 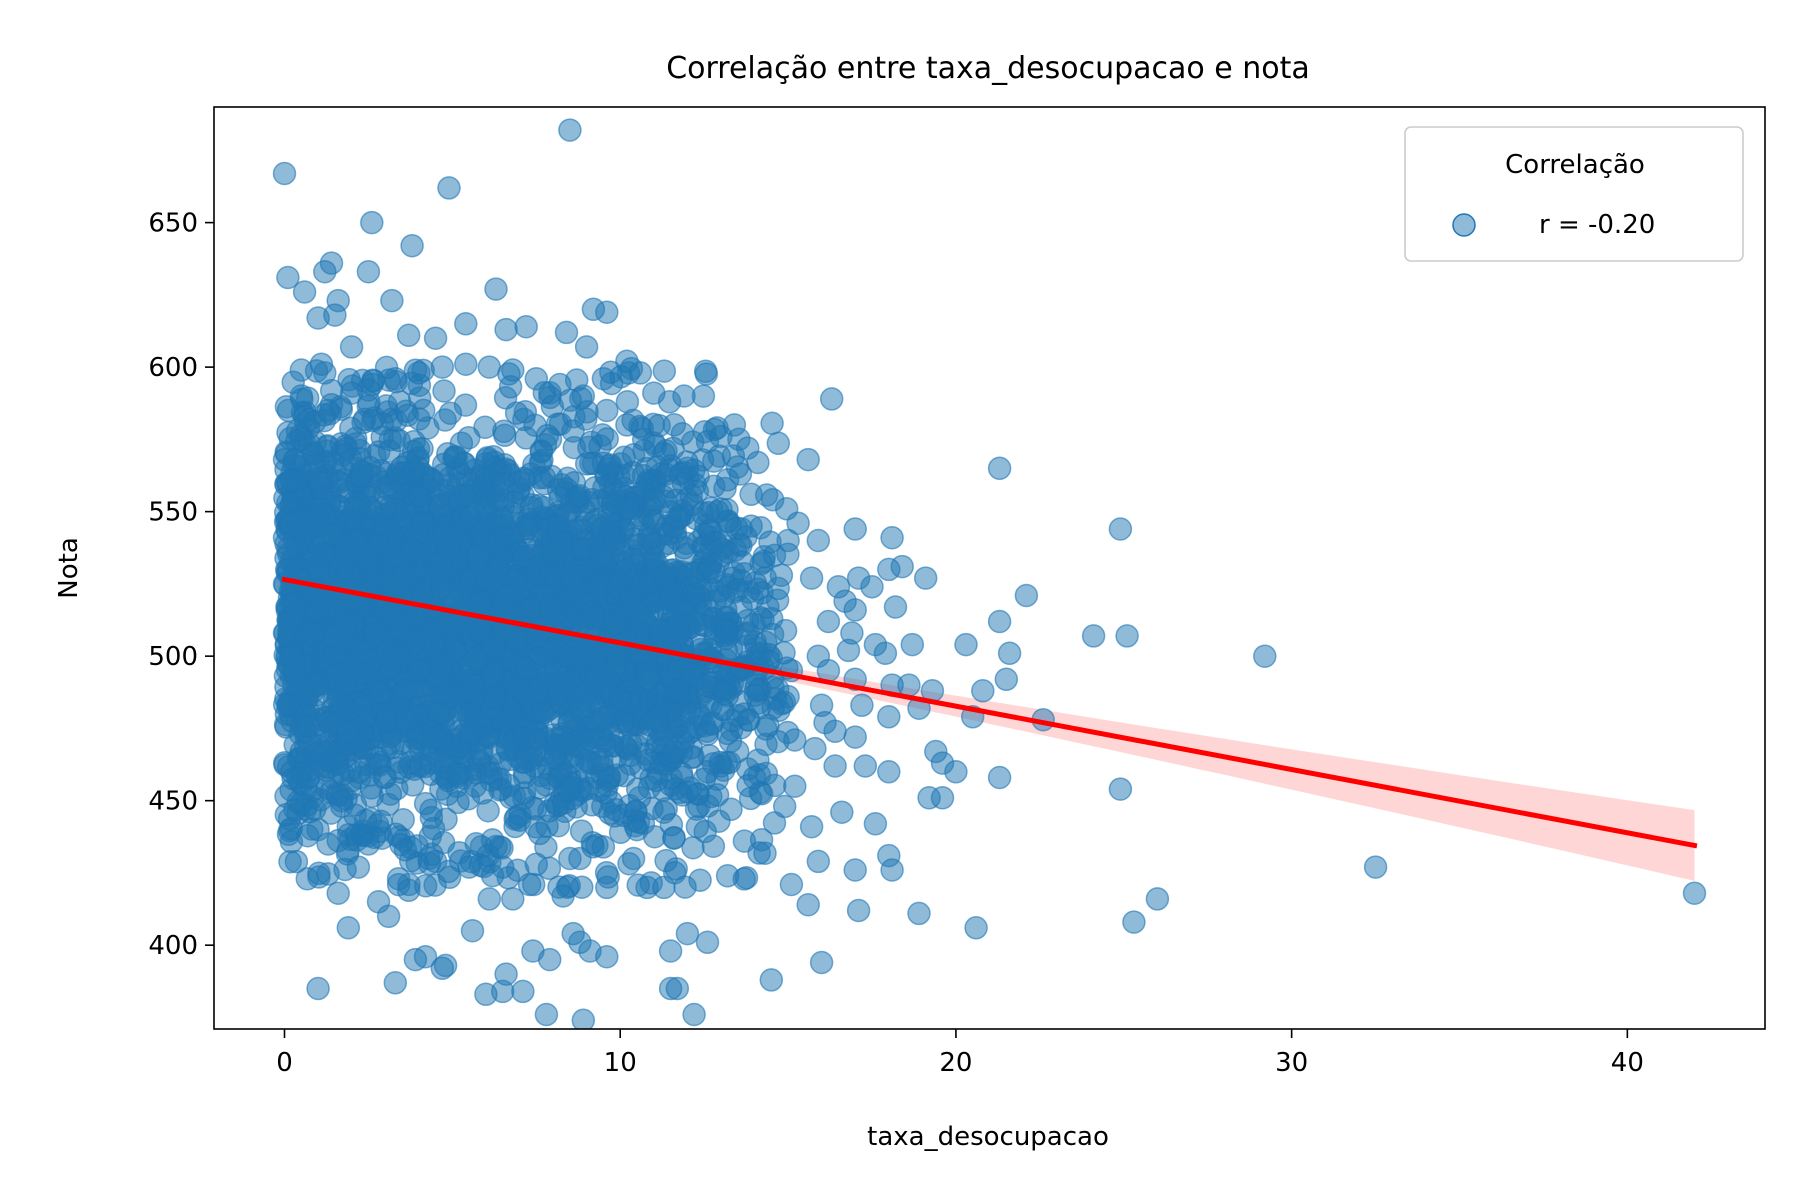 What do you see at coordinates (1464, 225) in the screenshot?
I see `legend-marker` at bounding box center [1464, 225].